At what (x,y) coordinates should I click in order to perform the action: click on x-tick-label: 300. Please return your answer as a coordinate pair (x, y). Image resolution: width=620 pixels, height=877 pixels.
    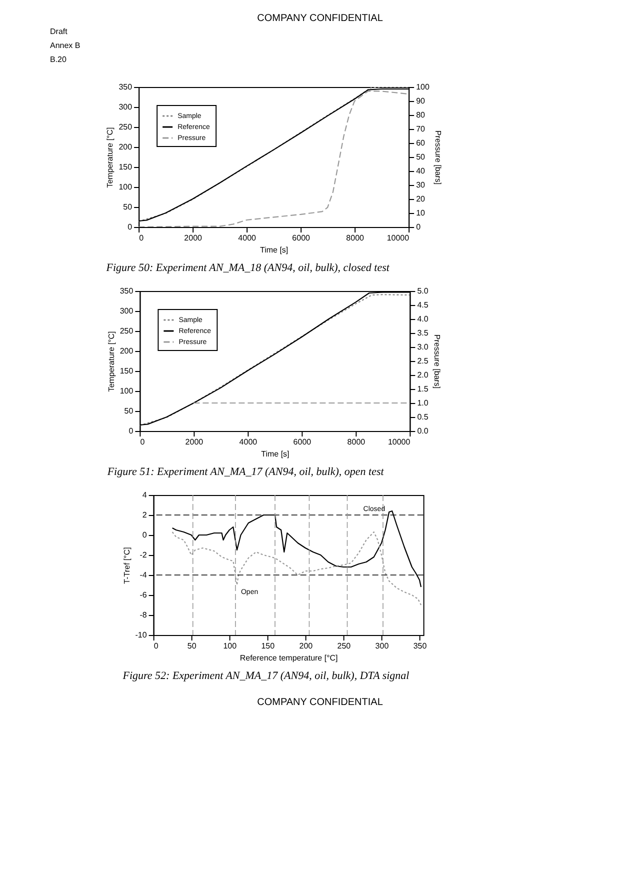
    Looking at the image, I should click on (382, 646).